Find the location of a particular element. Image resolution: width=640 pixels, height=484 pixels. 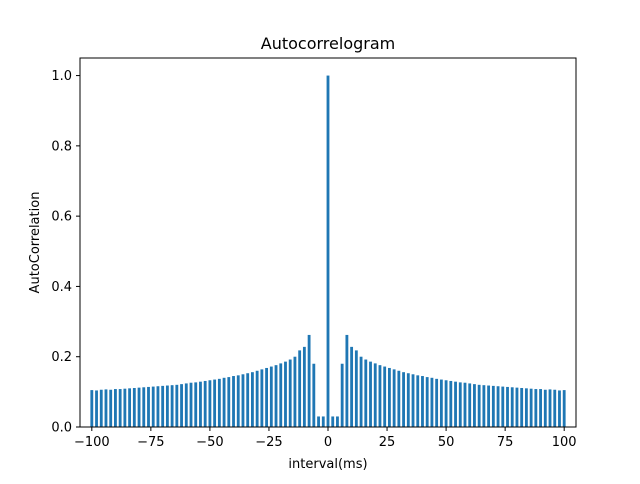

y-axis-ticks: 0.0 0.2 0.4 0.6 0.8 1.0 is located at coordinates (65, 252).